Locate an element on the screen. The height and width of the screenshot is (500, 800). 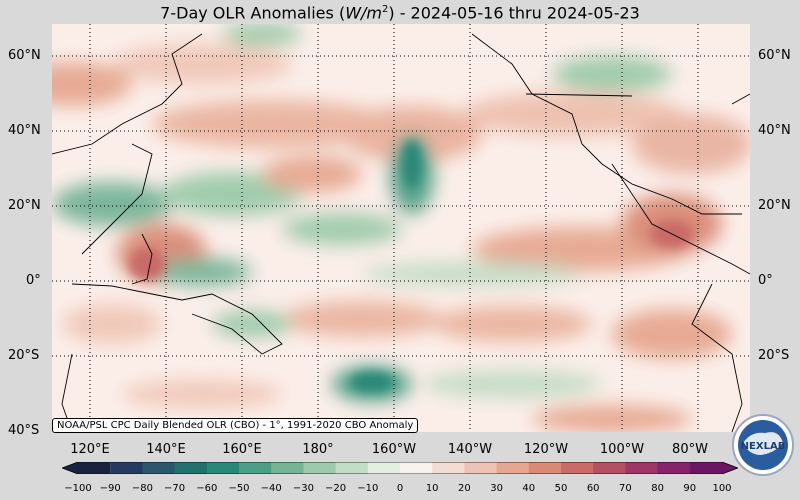
colorbar-tick-label: 100 is located at coordinates (722, 488).